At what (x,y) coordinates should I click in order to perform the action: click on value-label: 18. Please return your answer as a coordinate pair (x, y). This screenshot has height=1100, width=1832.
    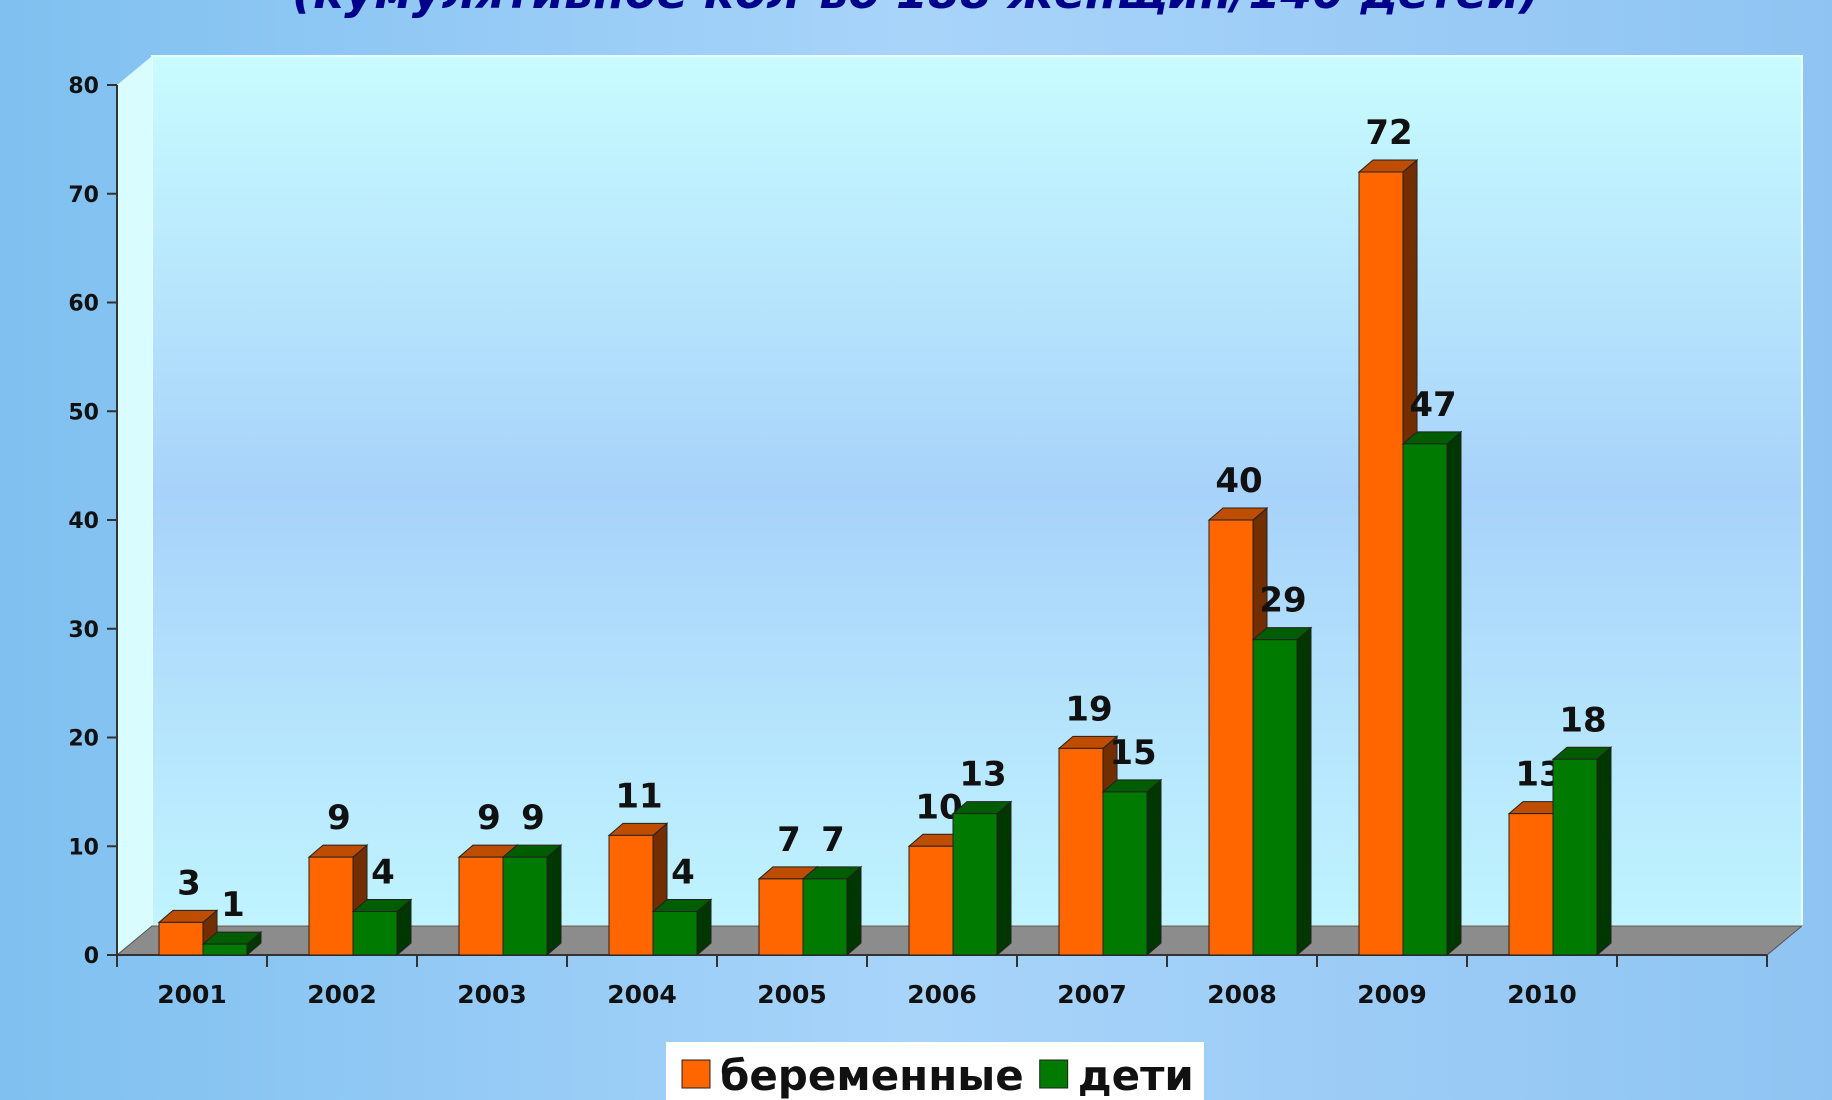
    Looking at the image, I should click on (1582, 720).